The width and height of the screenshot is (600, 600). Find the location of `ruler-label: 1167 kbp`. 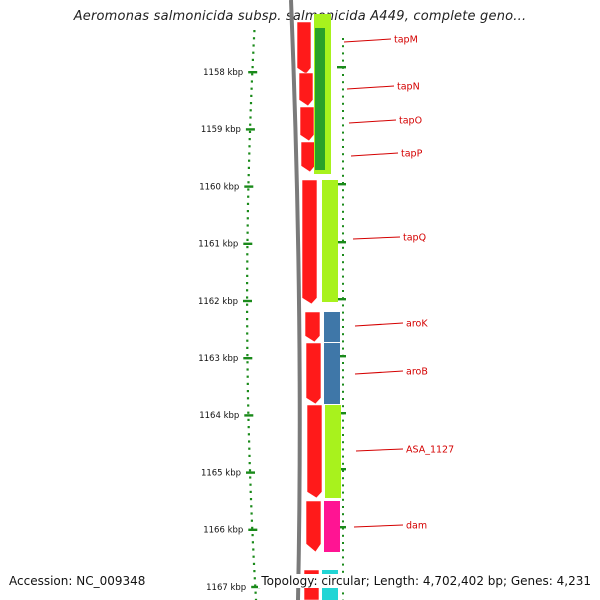

ruler-label: 1167 kbp is located at coordinates (226, 588).